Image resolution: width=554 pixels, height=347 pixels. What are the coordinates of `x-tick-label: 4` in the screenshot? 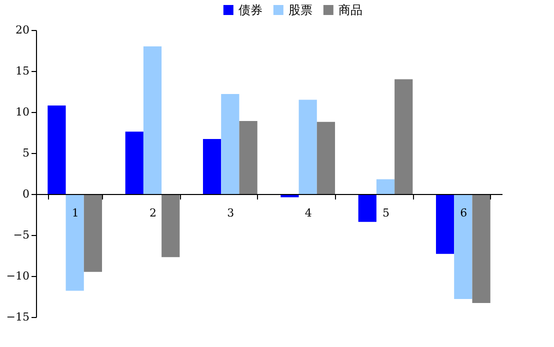 It's located at (308, 213).